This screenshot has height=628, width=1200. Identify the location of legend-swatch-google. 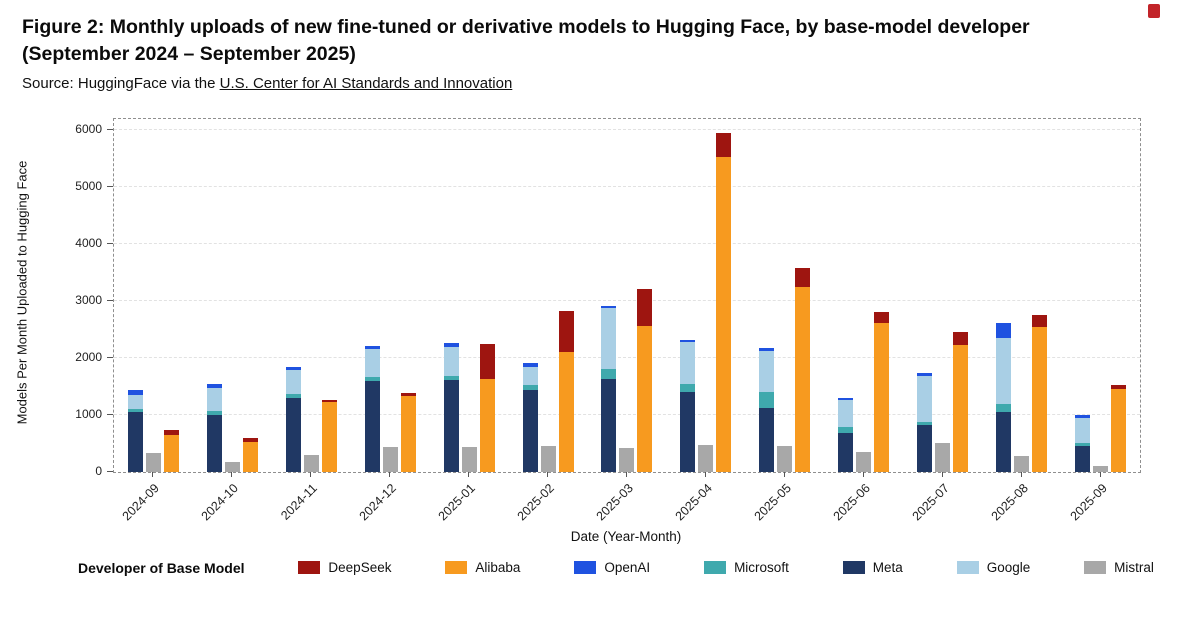
(967, 568).